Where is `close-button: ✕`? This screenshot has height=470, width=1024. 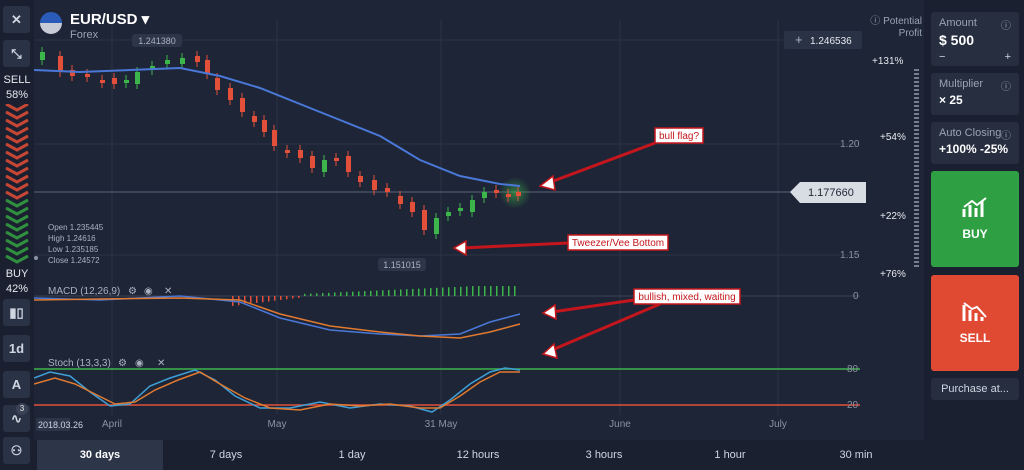
close-button: ✕ is located at coordinates (16, 19).